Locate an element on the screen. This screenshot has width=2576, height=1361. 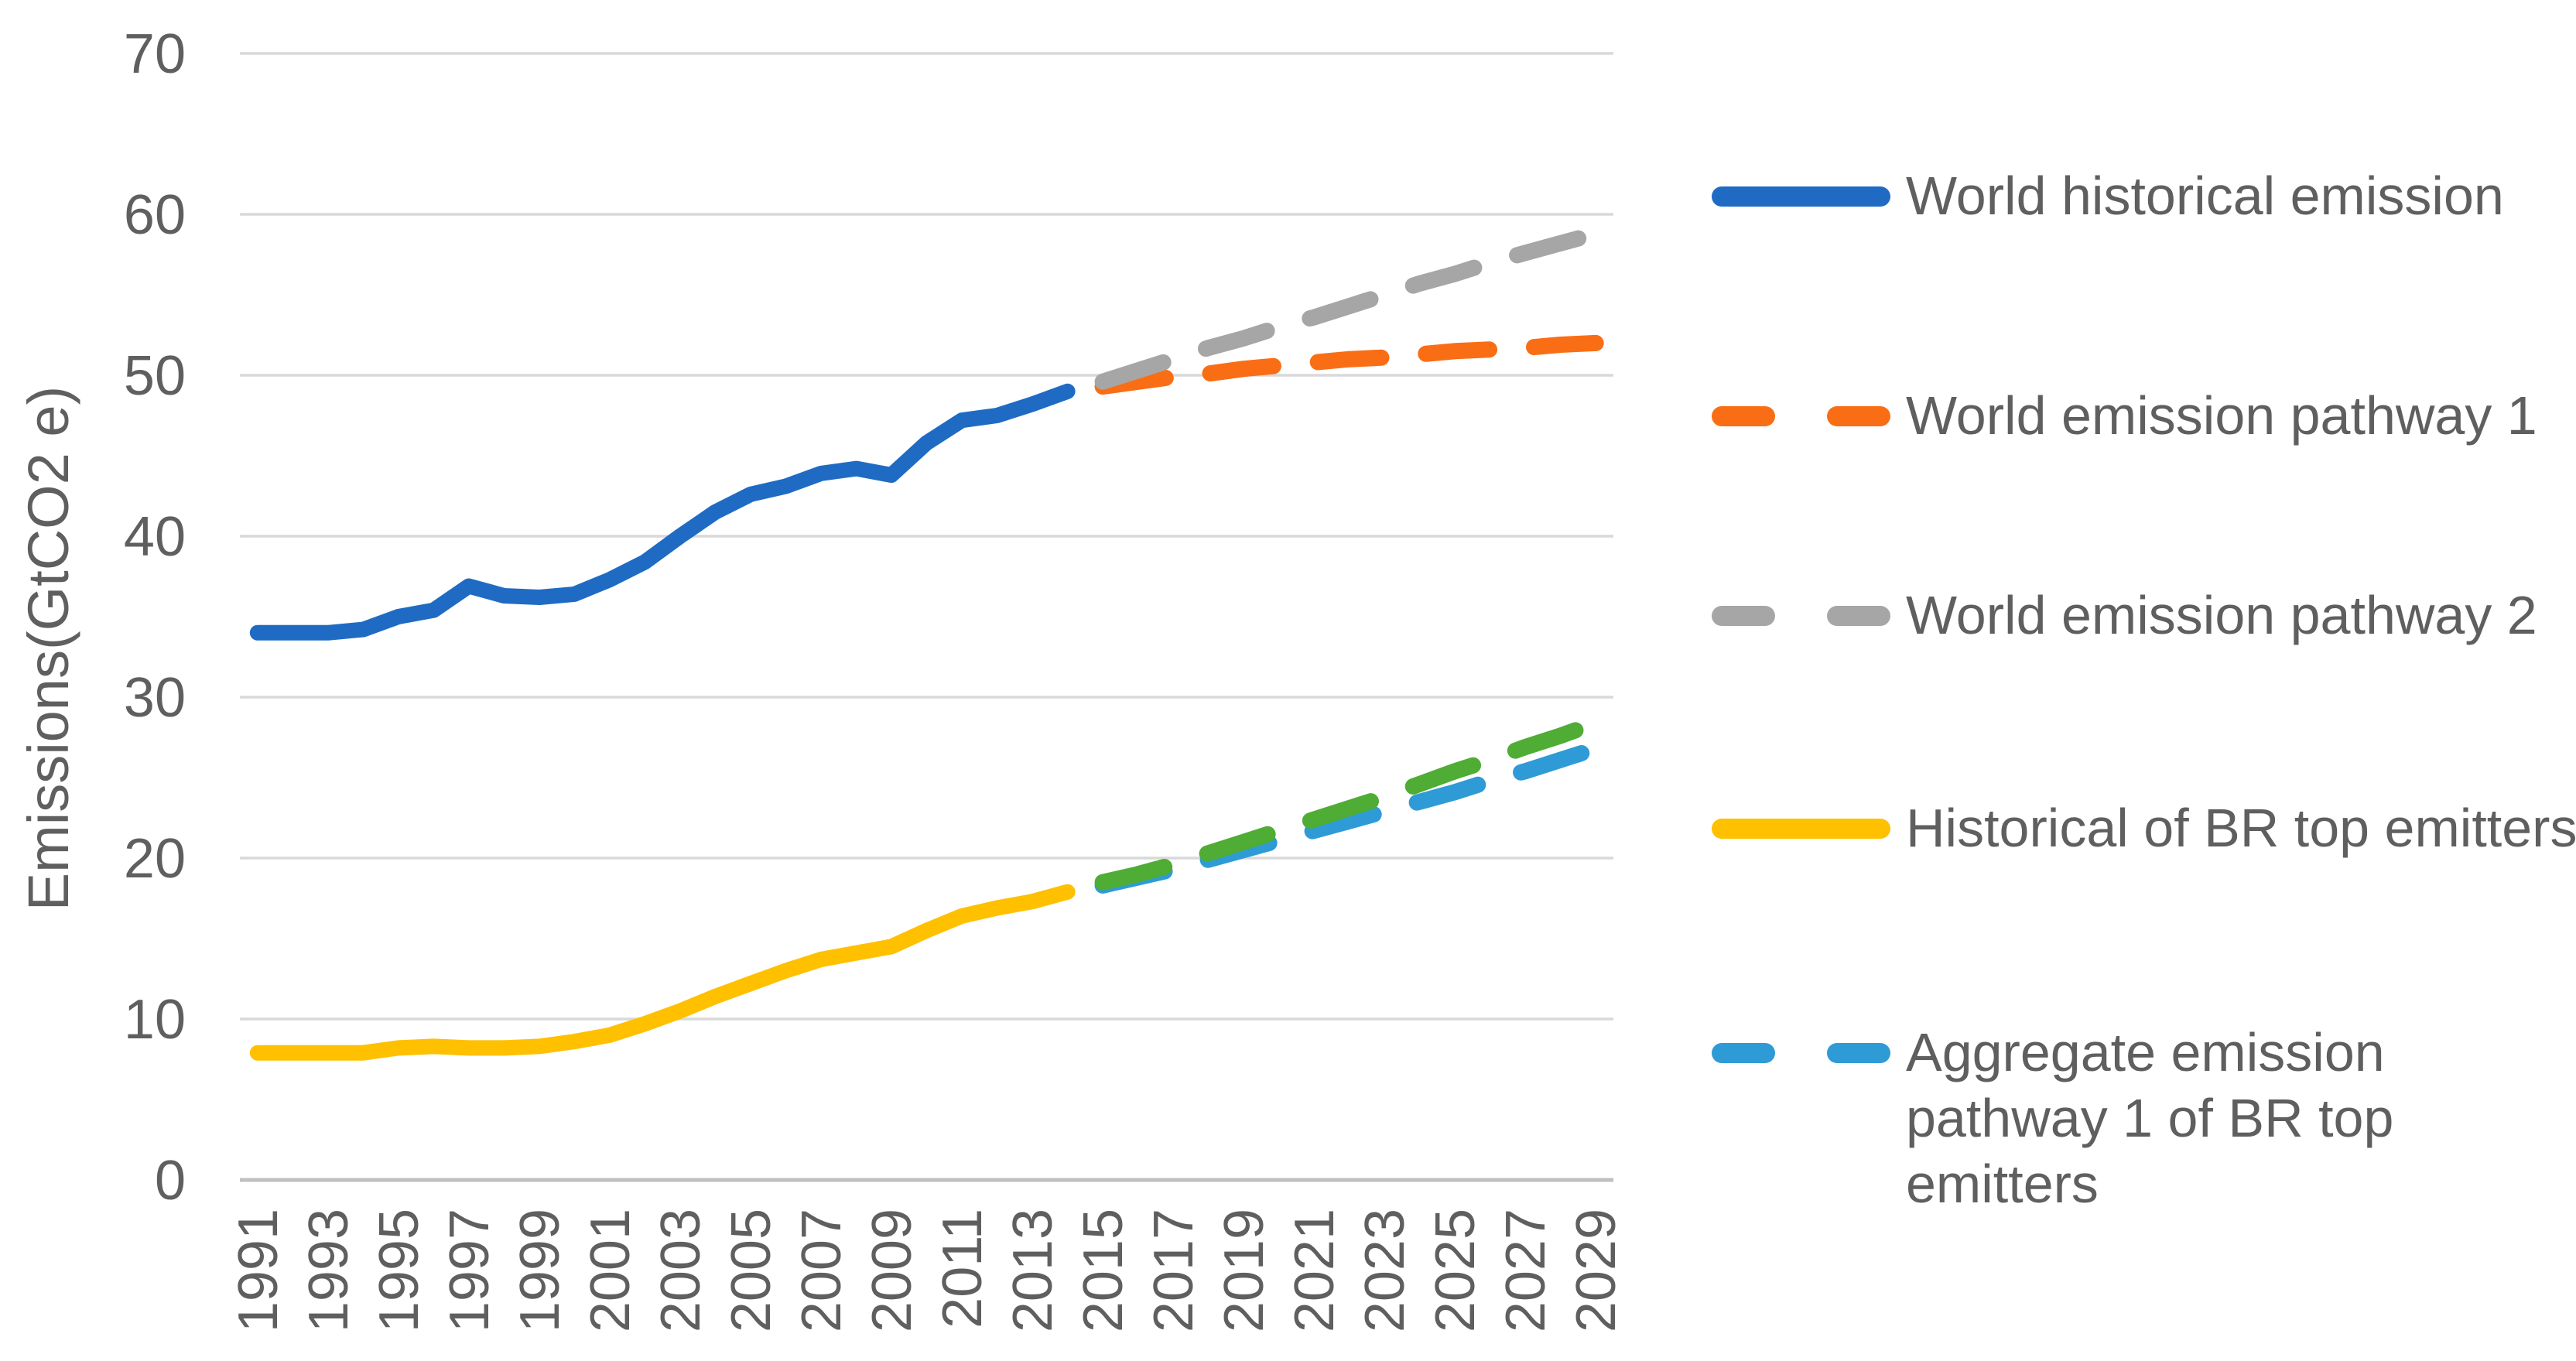
legend-item-label: World emission pathway 2 is located at coordinates (2221, 615).